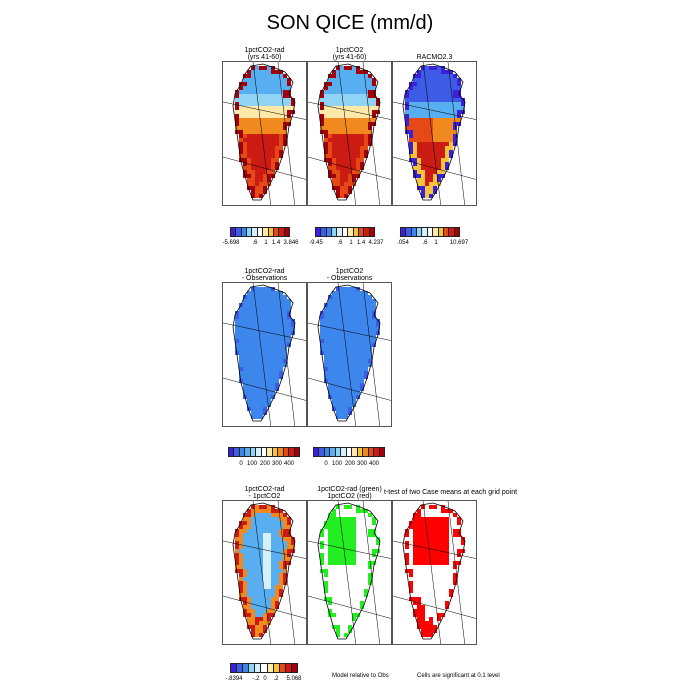  What do you see at coordinates (349, 572) in the screenshot?
I see `map-panel-ttest-green` at bounding box center [349, 572].